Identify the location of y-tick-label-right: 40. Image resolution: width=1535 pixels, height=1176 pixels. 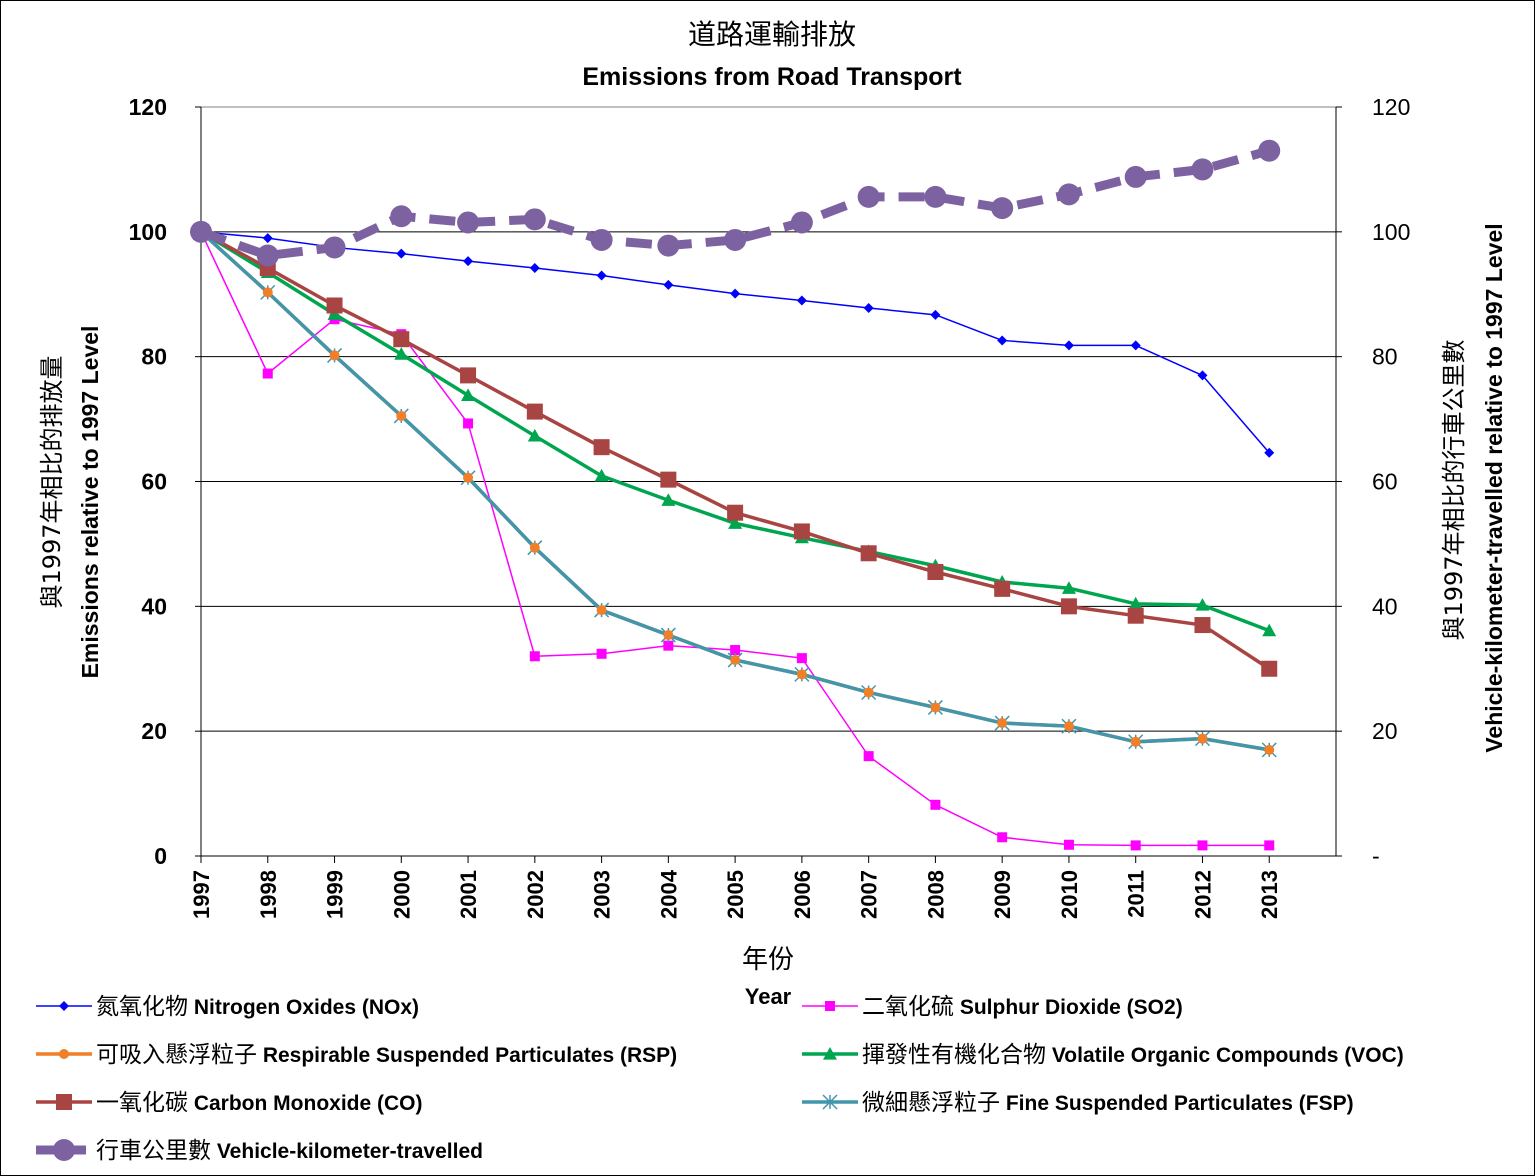
(1385, 606).